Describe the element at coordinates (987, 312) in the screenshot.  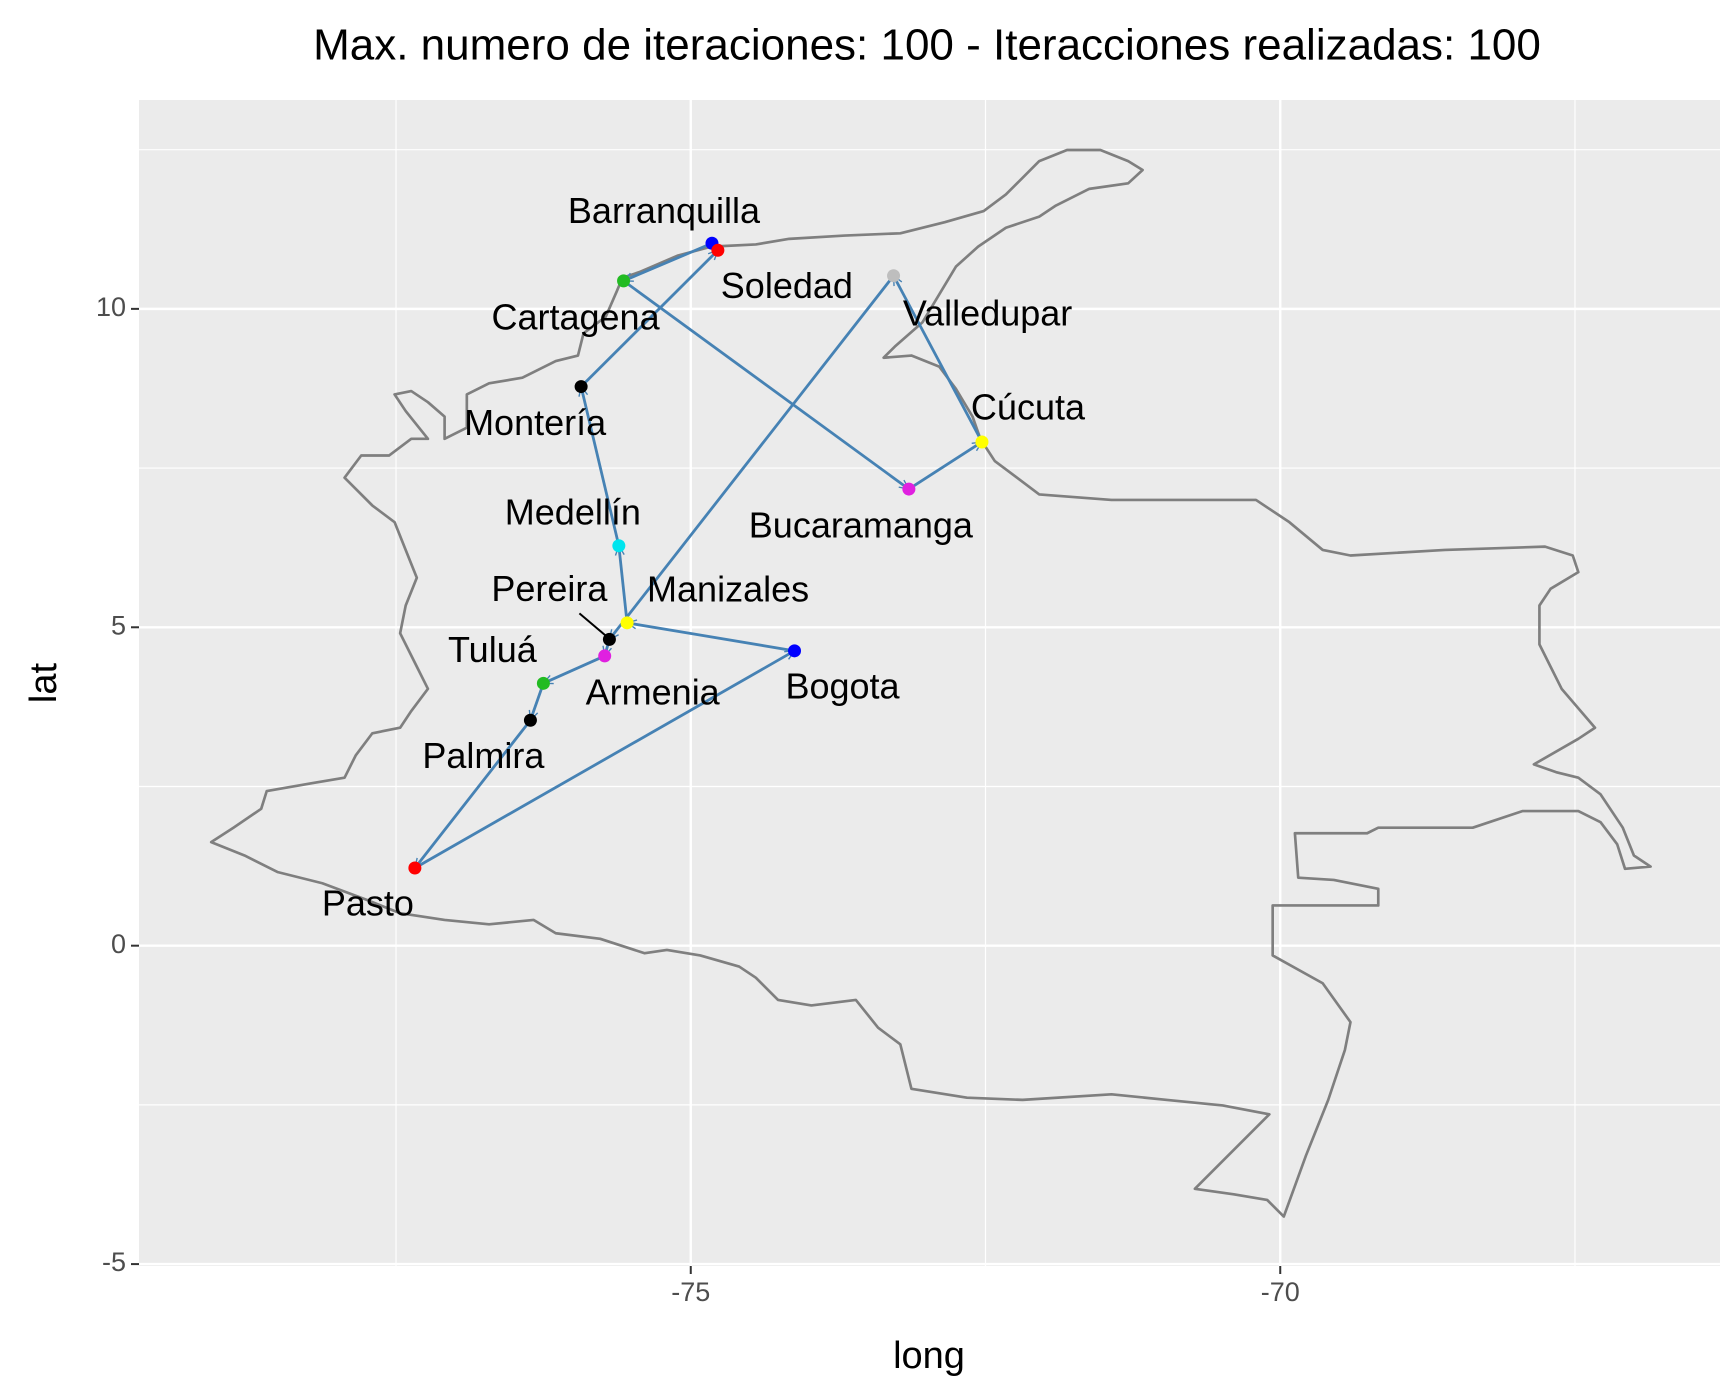
I see `city-label: Valledupar` at that location.